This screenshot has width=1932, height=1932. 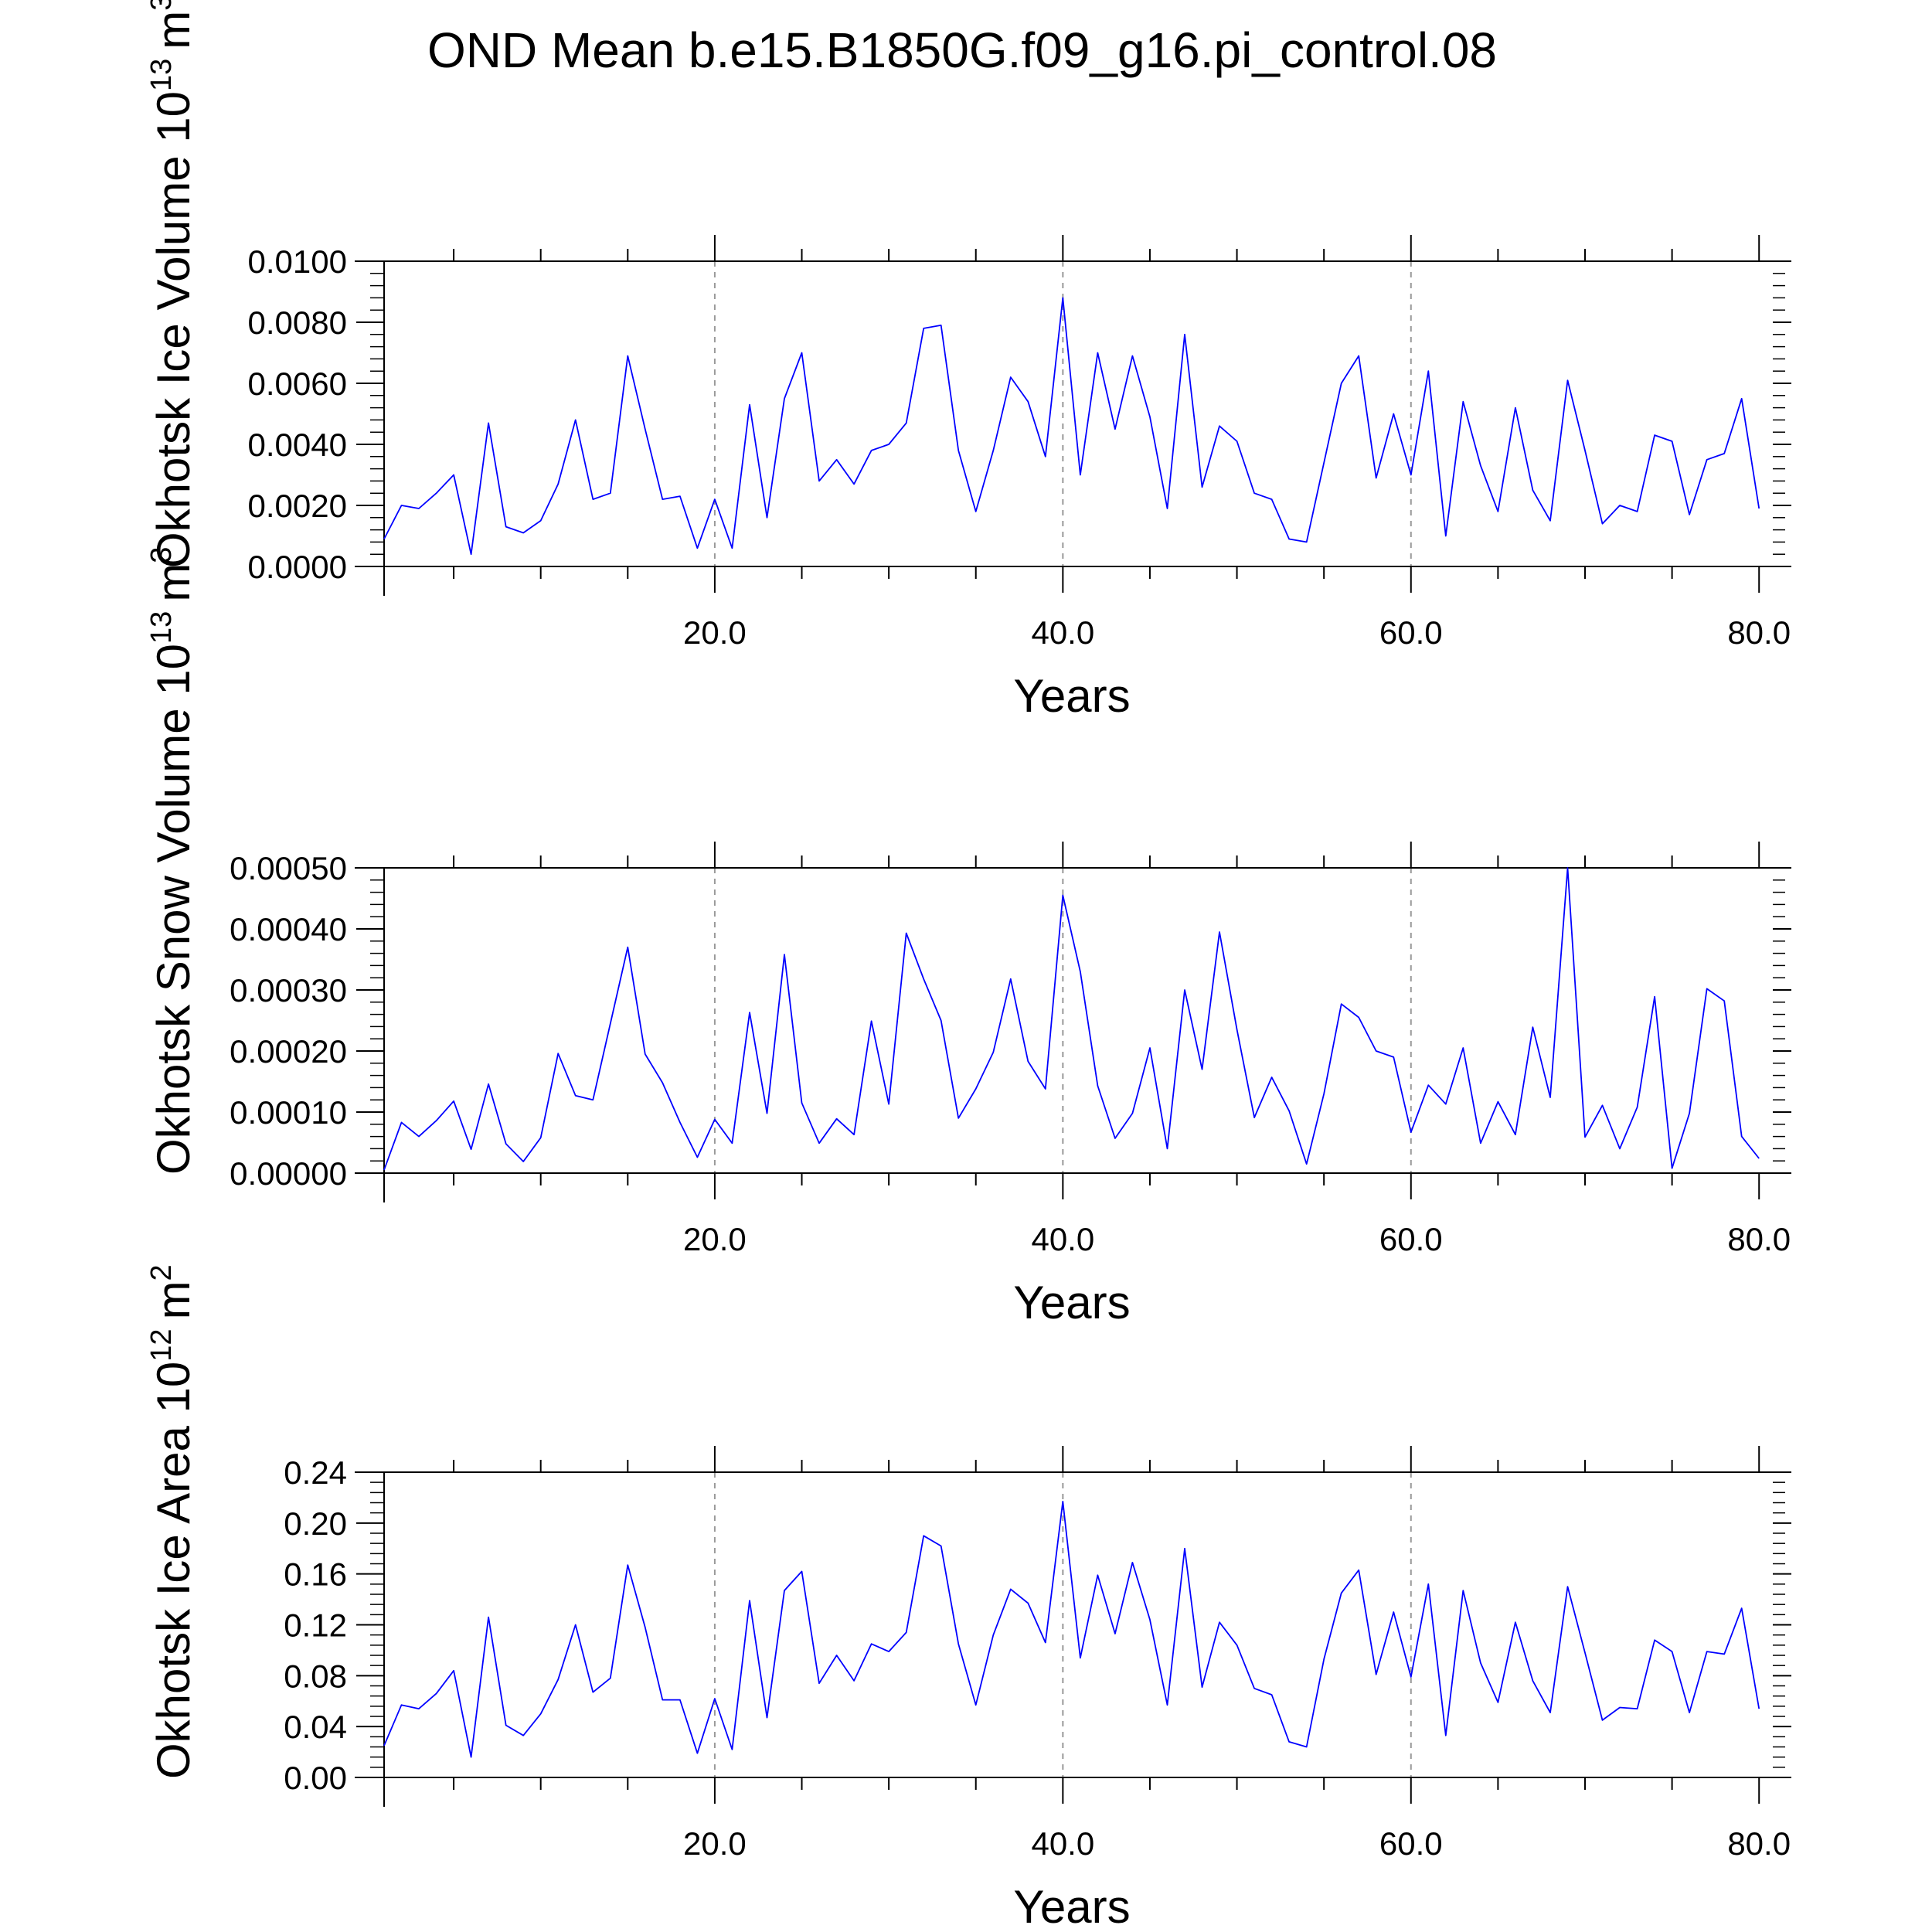 I want to click on chart-ice-volume-y-tick-label: 0.0060, so click(x=298, y=384).